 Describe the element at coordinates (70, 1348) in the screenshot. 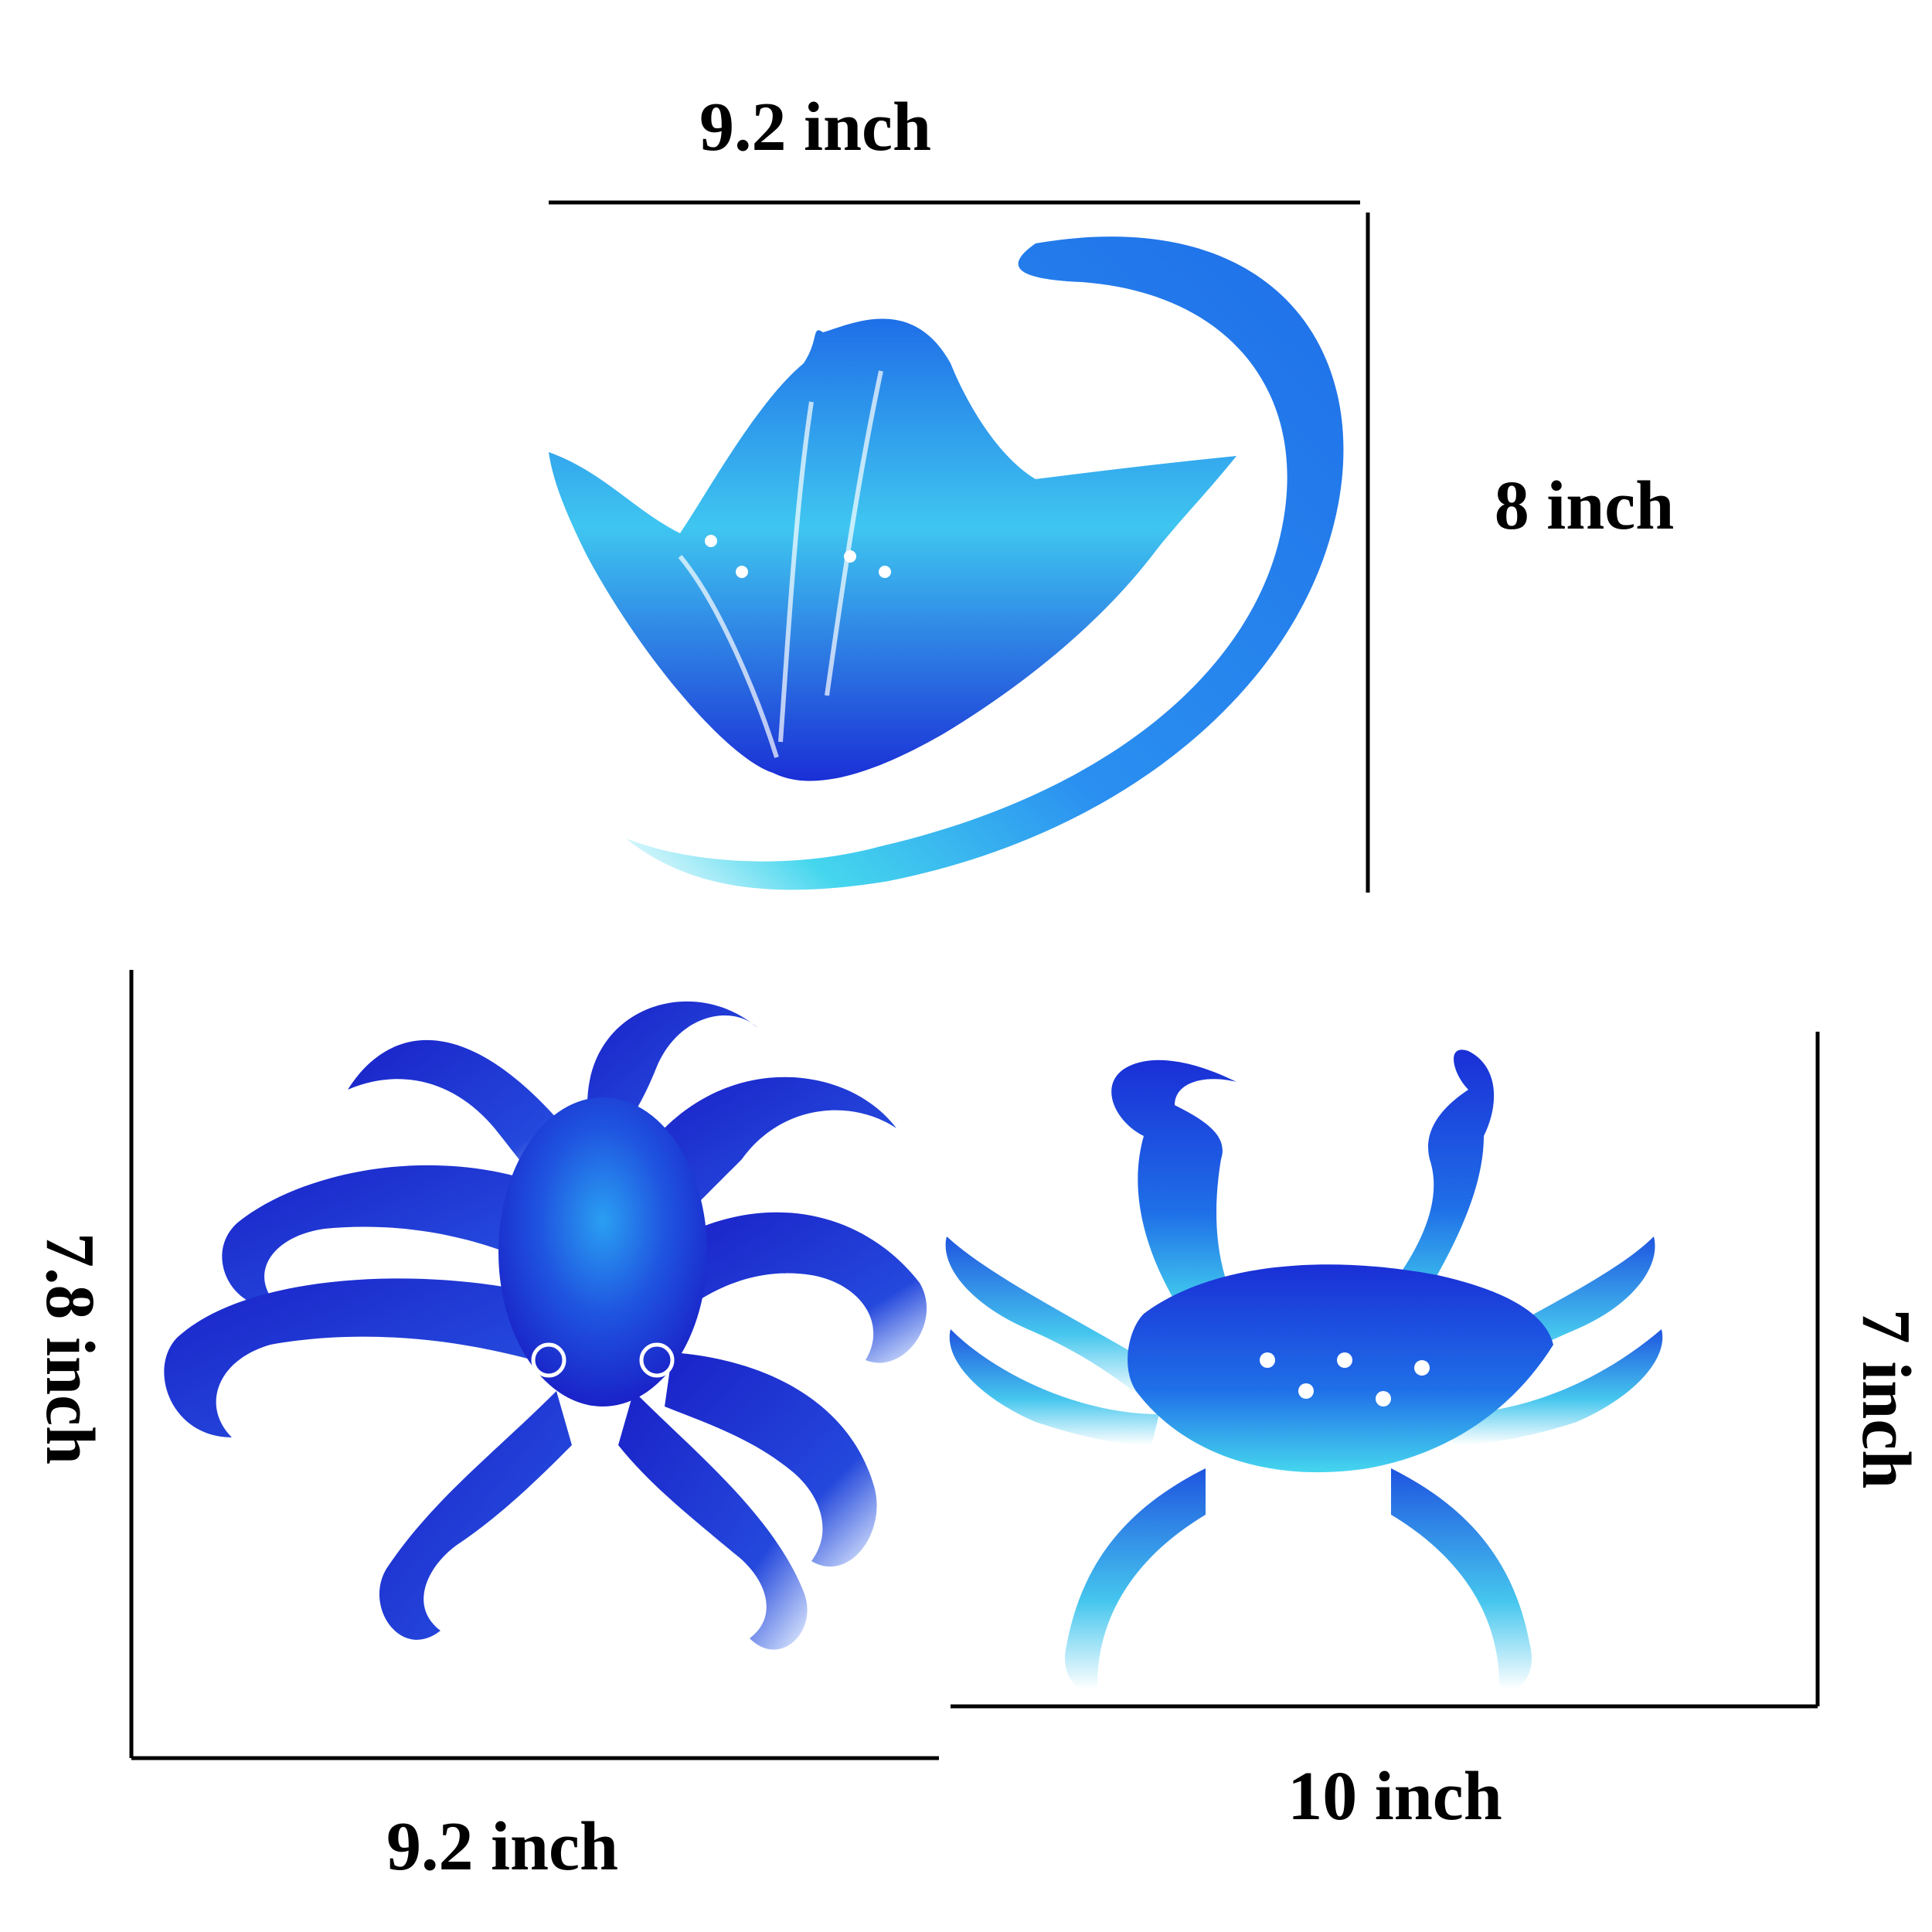

I see `octopus-height-label: 7.8 inch` at that location.